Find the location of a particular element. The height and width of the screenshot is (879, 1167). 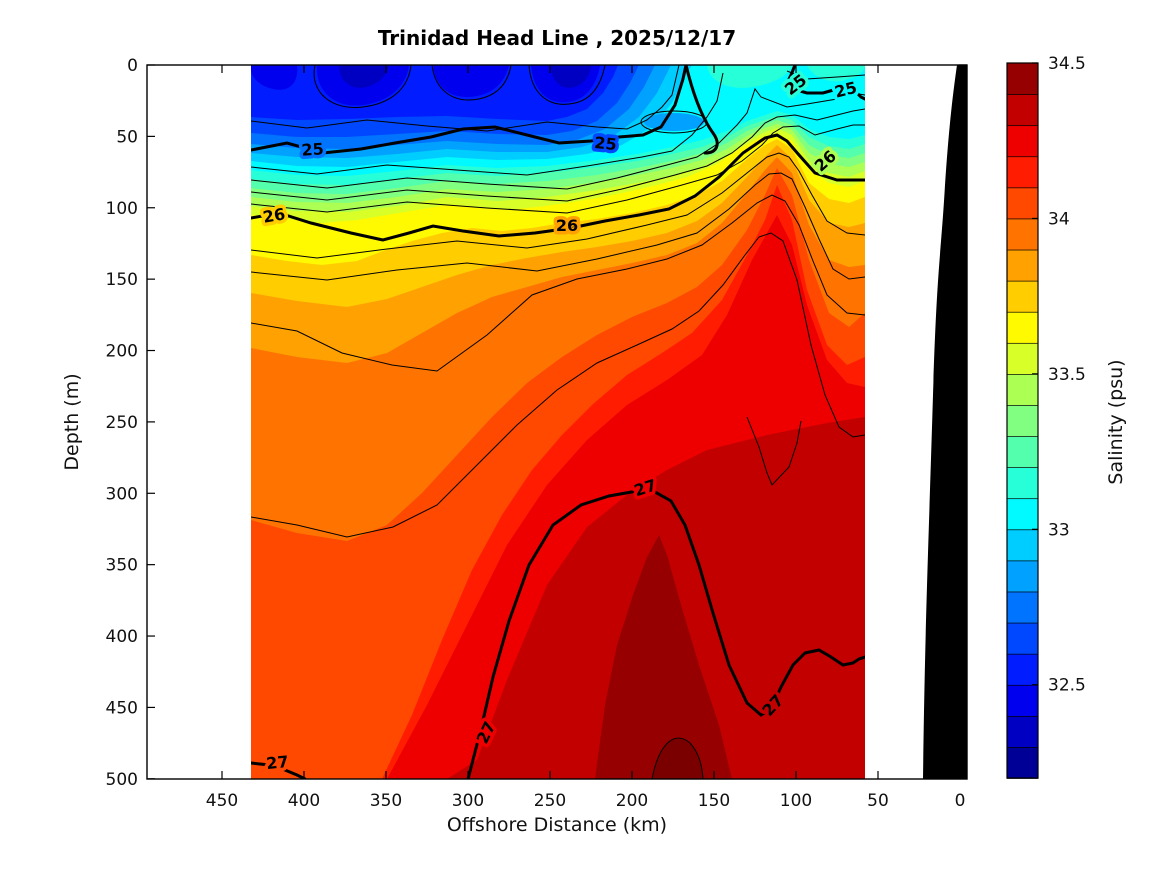

contour-label-27: 27 is located at coordinates (277, 762).